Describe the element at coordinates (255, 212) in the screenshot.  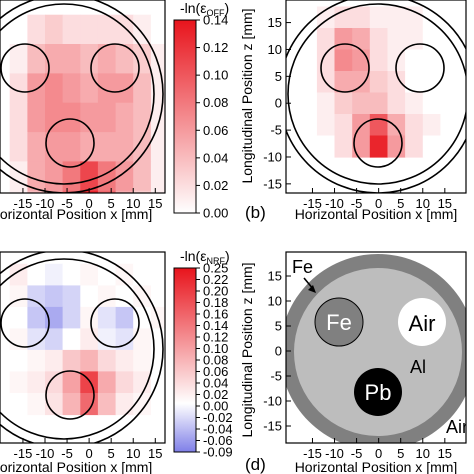
I see `panel-label-b: (b)` at that location.